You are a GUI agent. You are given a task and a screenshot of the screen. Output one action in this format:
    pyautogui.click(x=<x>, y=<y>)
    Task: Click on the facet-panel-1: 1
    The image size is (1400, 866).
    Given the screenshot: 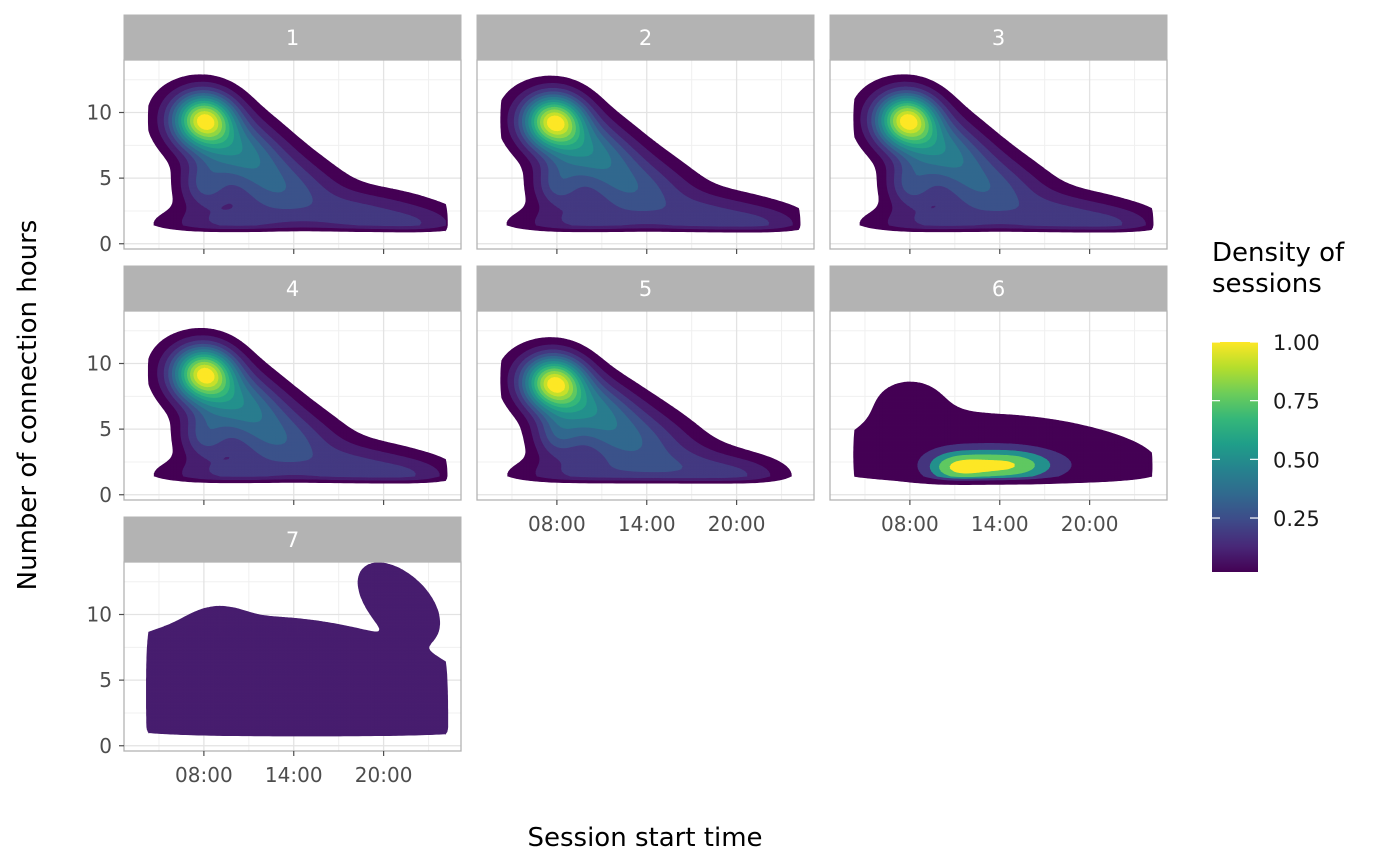 What is the action you would take?
    pyautogui.click(x=292, y=132)
    